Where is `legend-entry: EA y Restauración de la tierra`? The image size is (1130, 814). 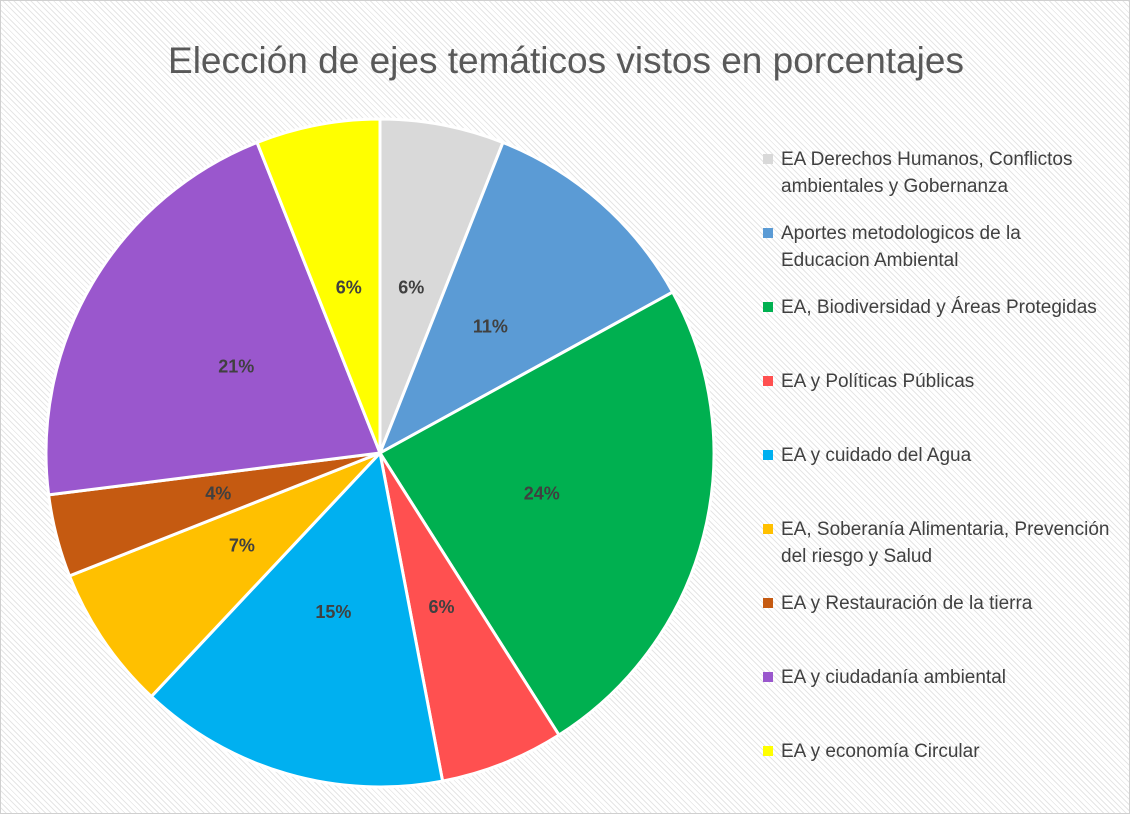
legend-entry: EA y Restauración de la tierra is located at coordinates (938, 603).